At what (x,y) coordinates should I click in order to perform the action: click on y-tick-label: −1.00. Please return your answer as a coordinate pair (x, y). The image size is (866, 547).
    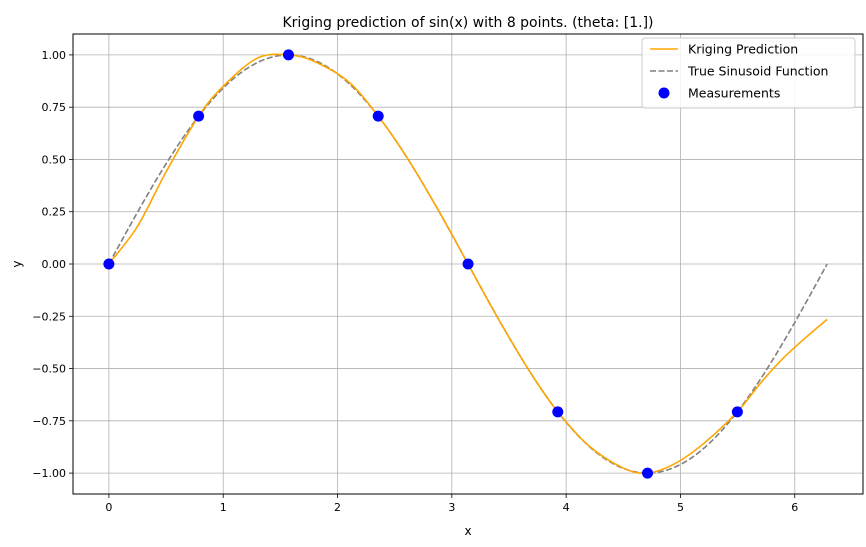
    Looking at the image, I should click on (49, 473).